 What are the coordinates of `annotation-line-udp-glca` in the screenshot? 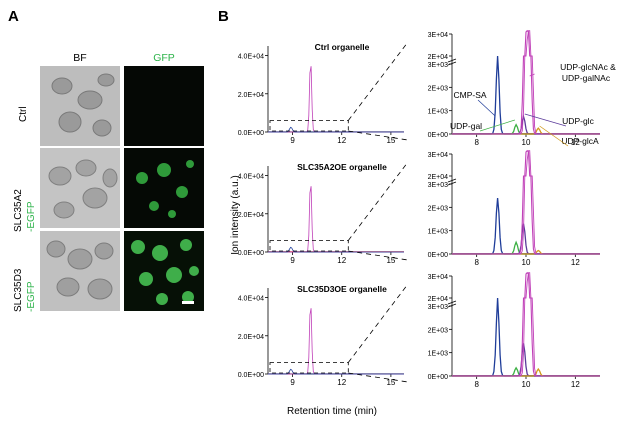 It's located at (554, 136).